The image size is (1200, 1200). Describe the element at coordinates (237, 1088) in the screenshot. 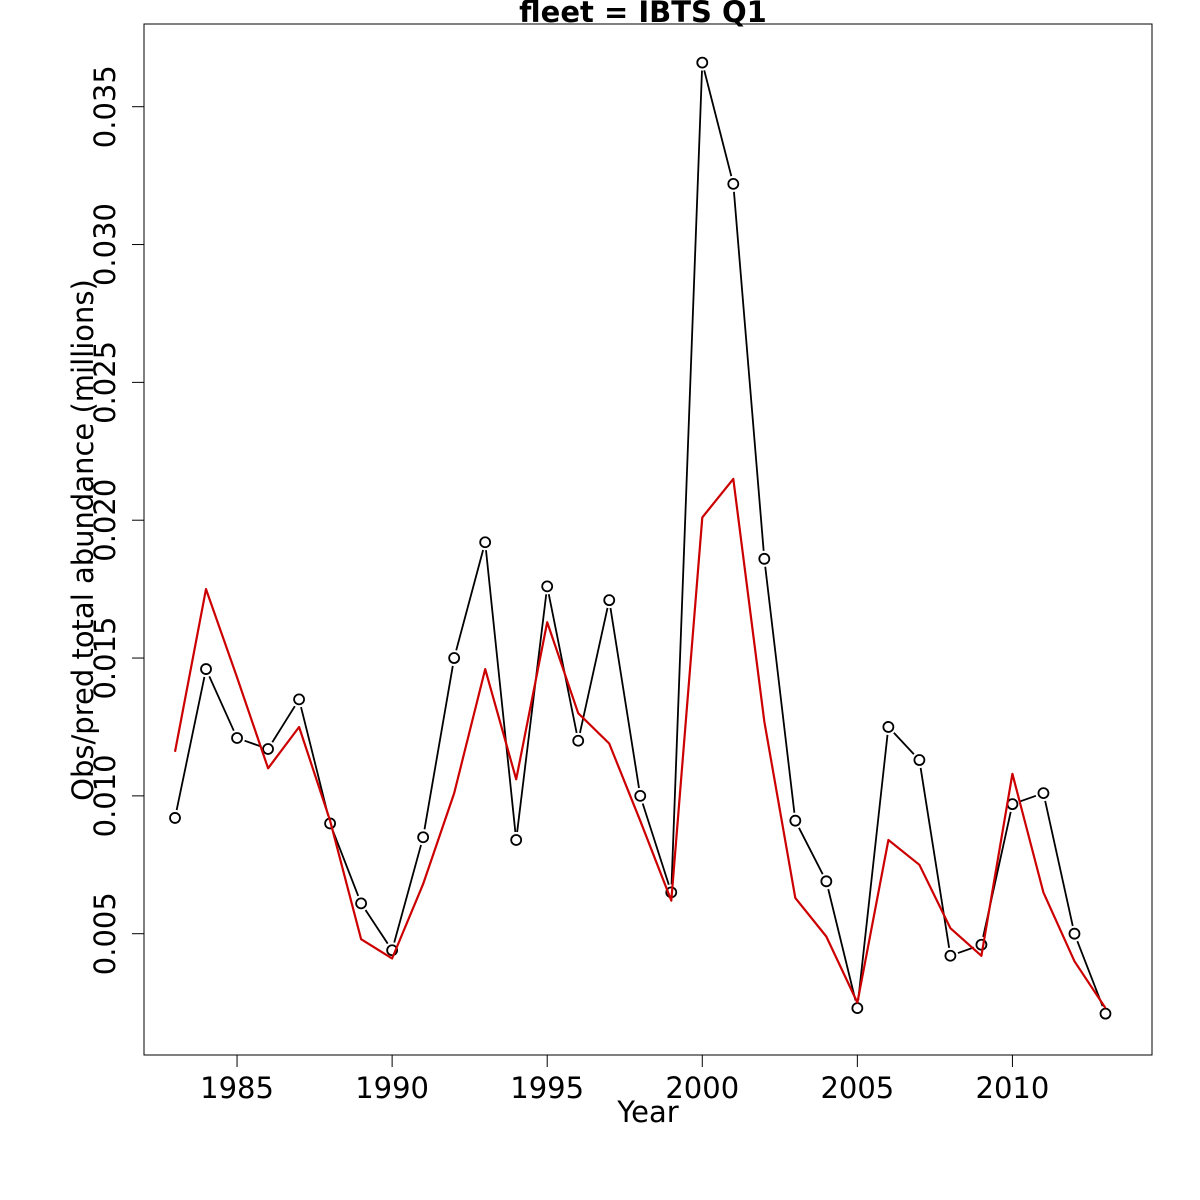

I see `x-tick-label: 1985` at that location.